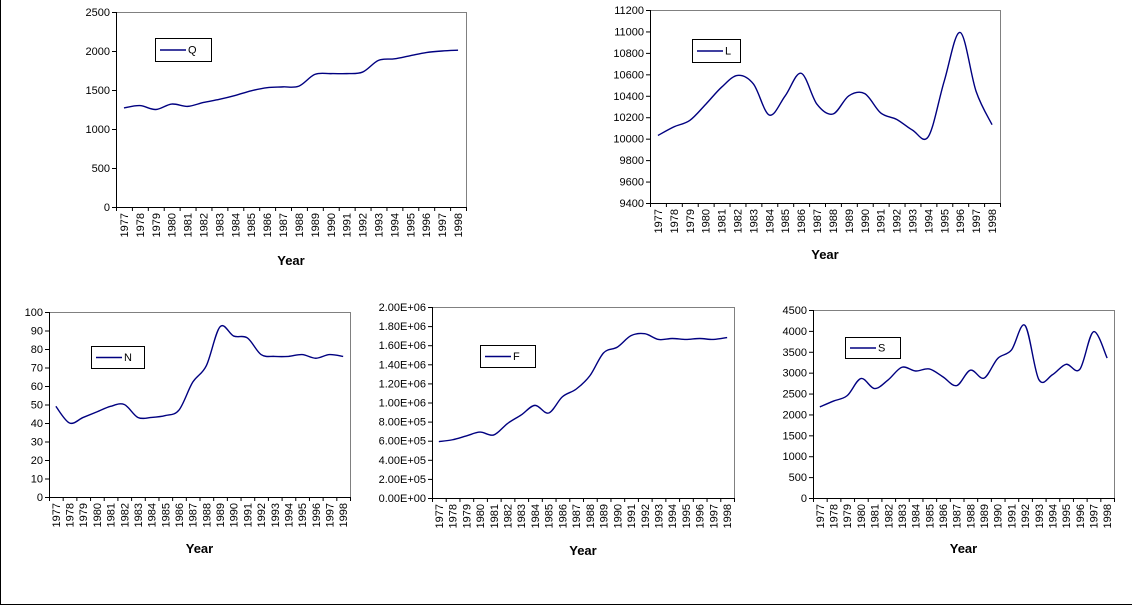 This screenshot has width=1132, height=605. I want to click on series-line-F, so click(583, 387).